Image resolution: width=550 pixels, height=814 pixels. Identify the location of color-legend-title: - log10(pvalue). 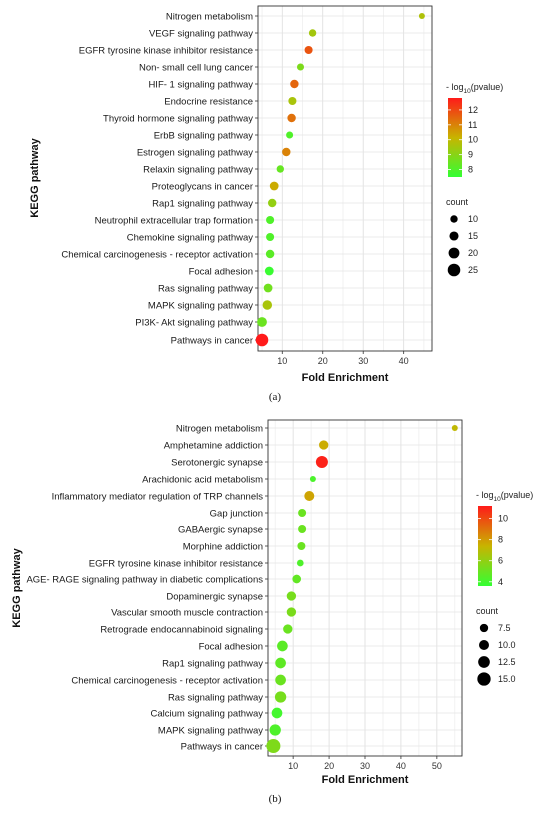
(474, 88).